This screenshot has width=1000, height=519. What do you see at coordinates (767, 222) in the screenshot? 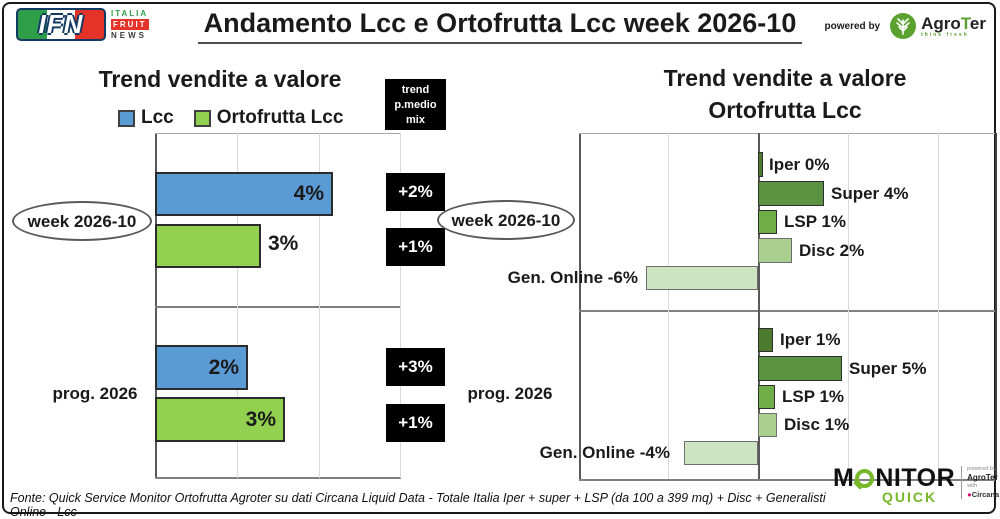
I see `bar-week-lsp` at bounding box center [767, 222].